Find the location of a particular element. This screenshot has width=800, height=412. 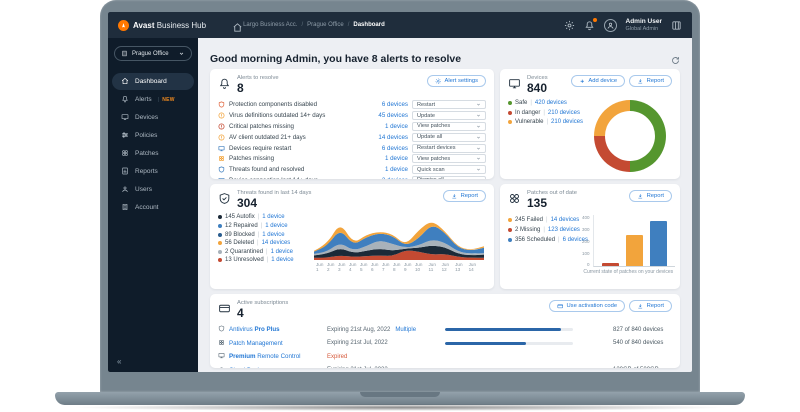

alert-row: Patches missing 1 device View patches is located at coordinates (352, 158).